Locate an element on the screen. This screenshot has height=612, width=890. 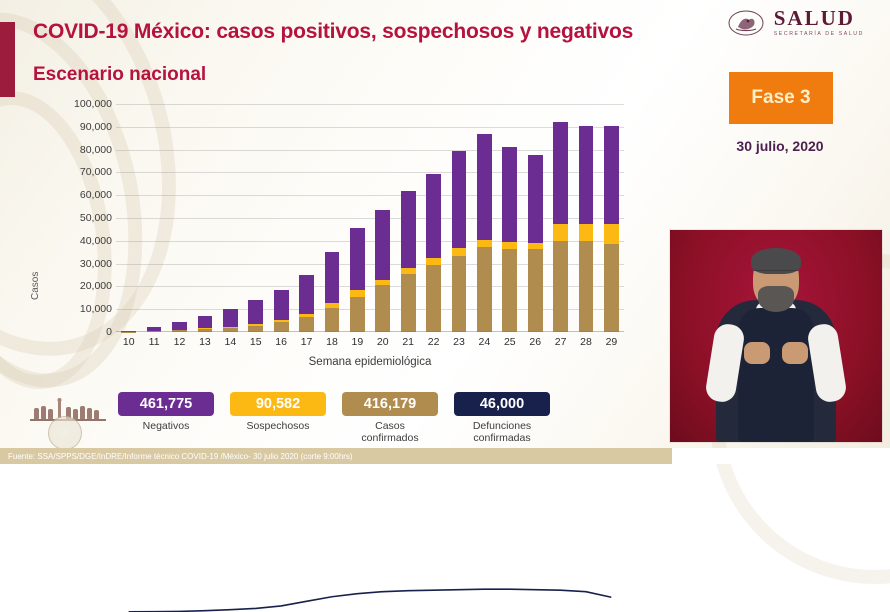
legend-caption: Sospechosos is located at coordinates (278, 426).